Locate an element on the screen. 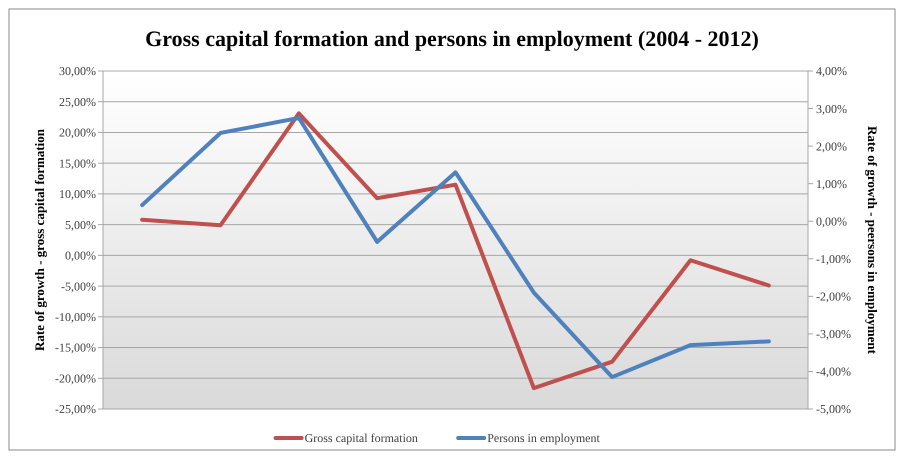  y-tick-label: 0,00% is located at coordinates (80, 255).